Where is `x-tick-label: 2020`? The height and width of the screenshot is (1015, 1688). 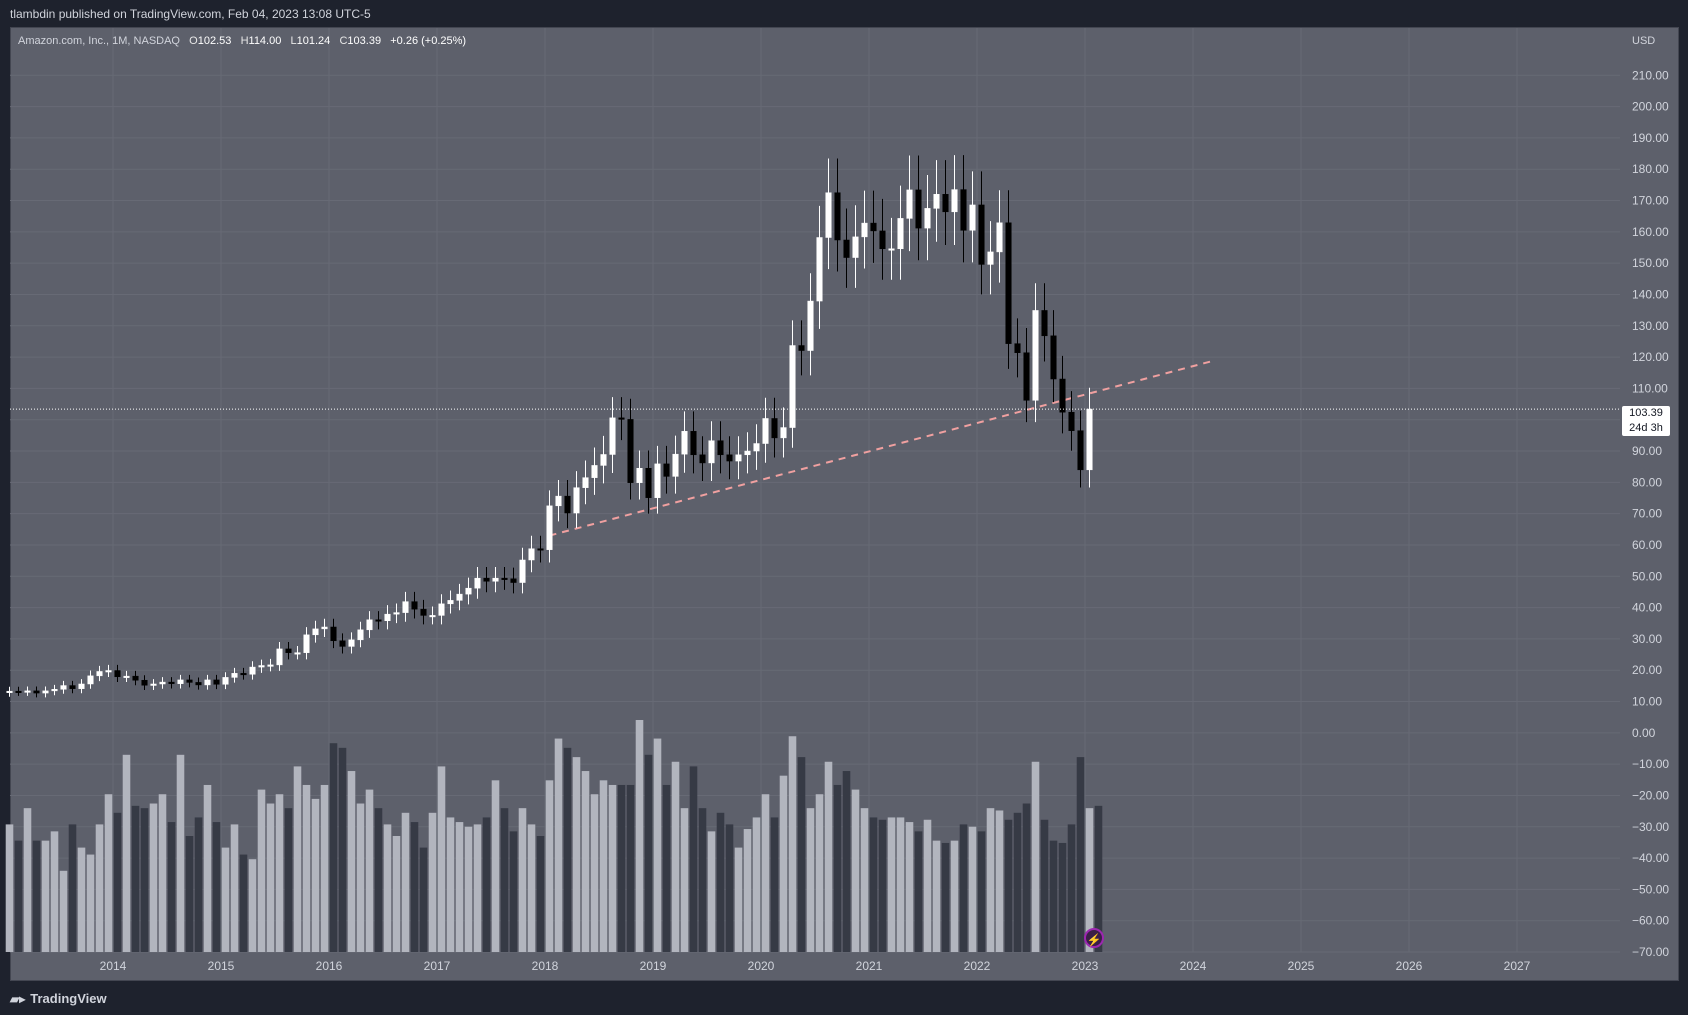
x-tick-label: 2020 is located at coordinates (761, 966).